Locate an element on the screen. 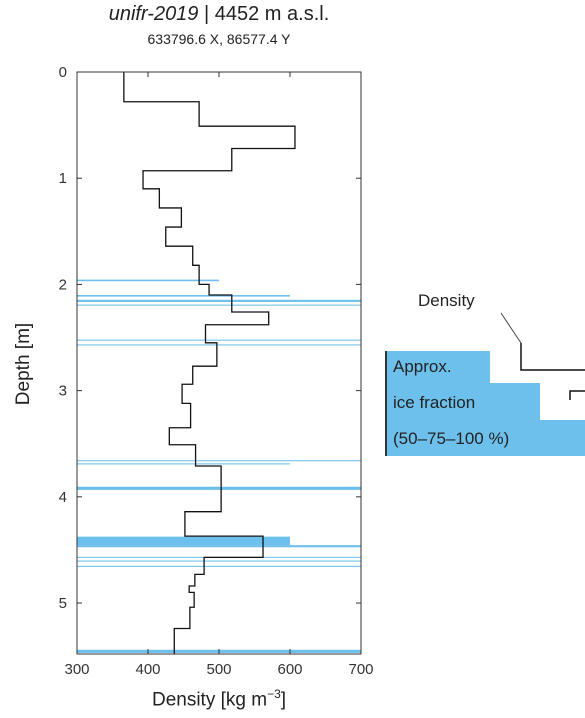 The image size is (585, 718). legend-ice-line3: (50–75–100 %) is located at coordinates (451, 438).